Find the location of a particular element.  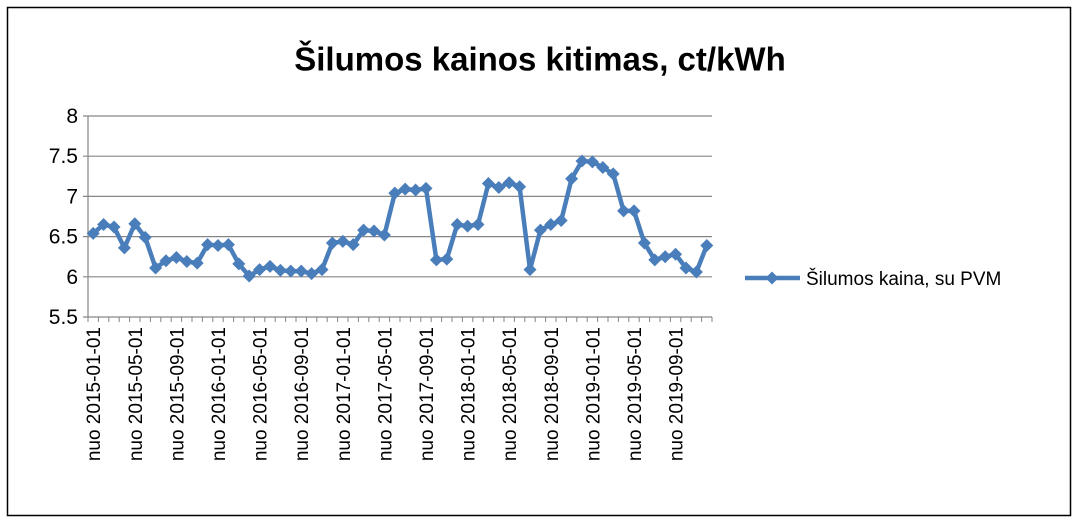

legend-marker is located at coordinates (772, 278).